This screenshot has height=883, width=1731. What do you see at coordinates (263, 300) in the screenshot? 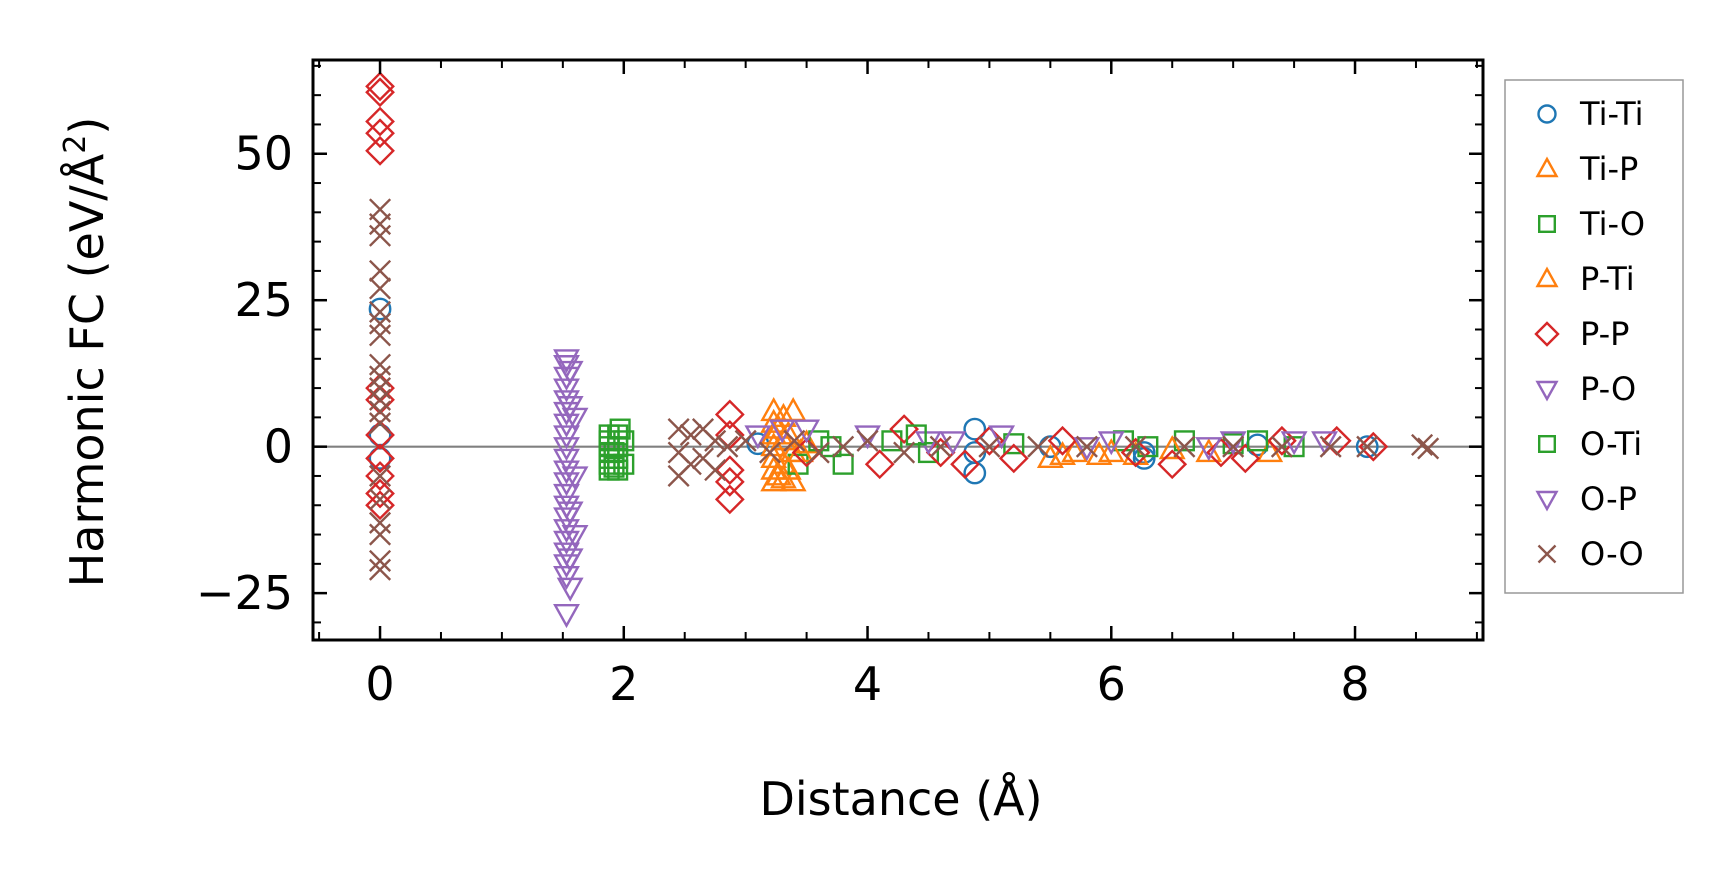
I see `y-tick-label: 25` at bounding box center [263, 300].